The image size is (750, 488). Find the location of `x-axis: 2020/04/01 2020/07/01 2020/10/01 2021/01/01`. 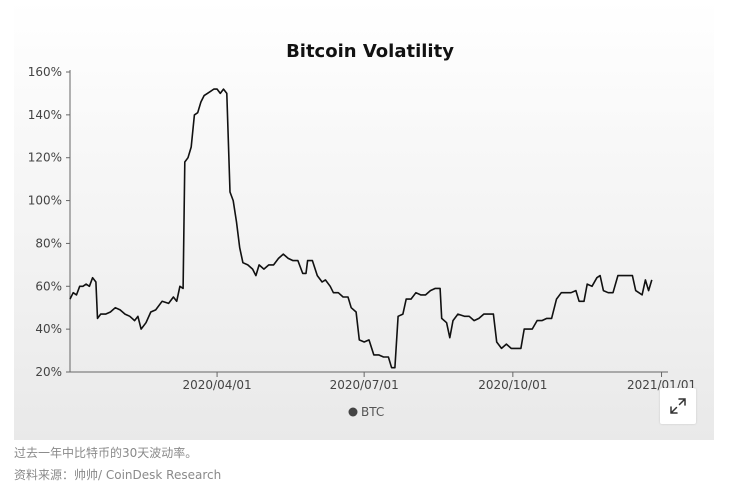

x-axis: 2020/04/01 2020/07/01 2020/10/01 2021/01/01 is located at coordinates (383, 381).